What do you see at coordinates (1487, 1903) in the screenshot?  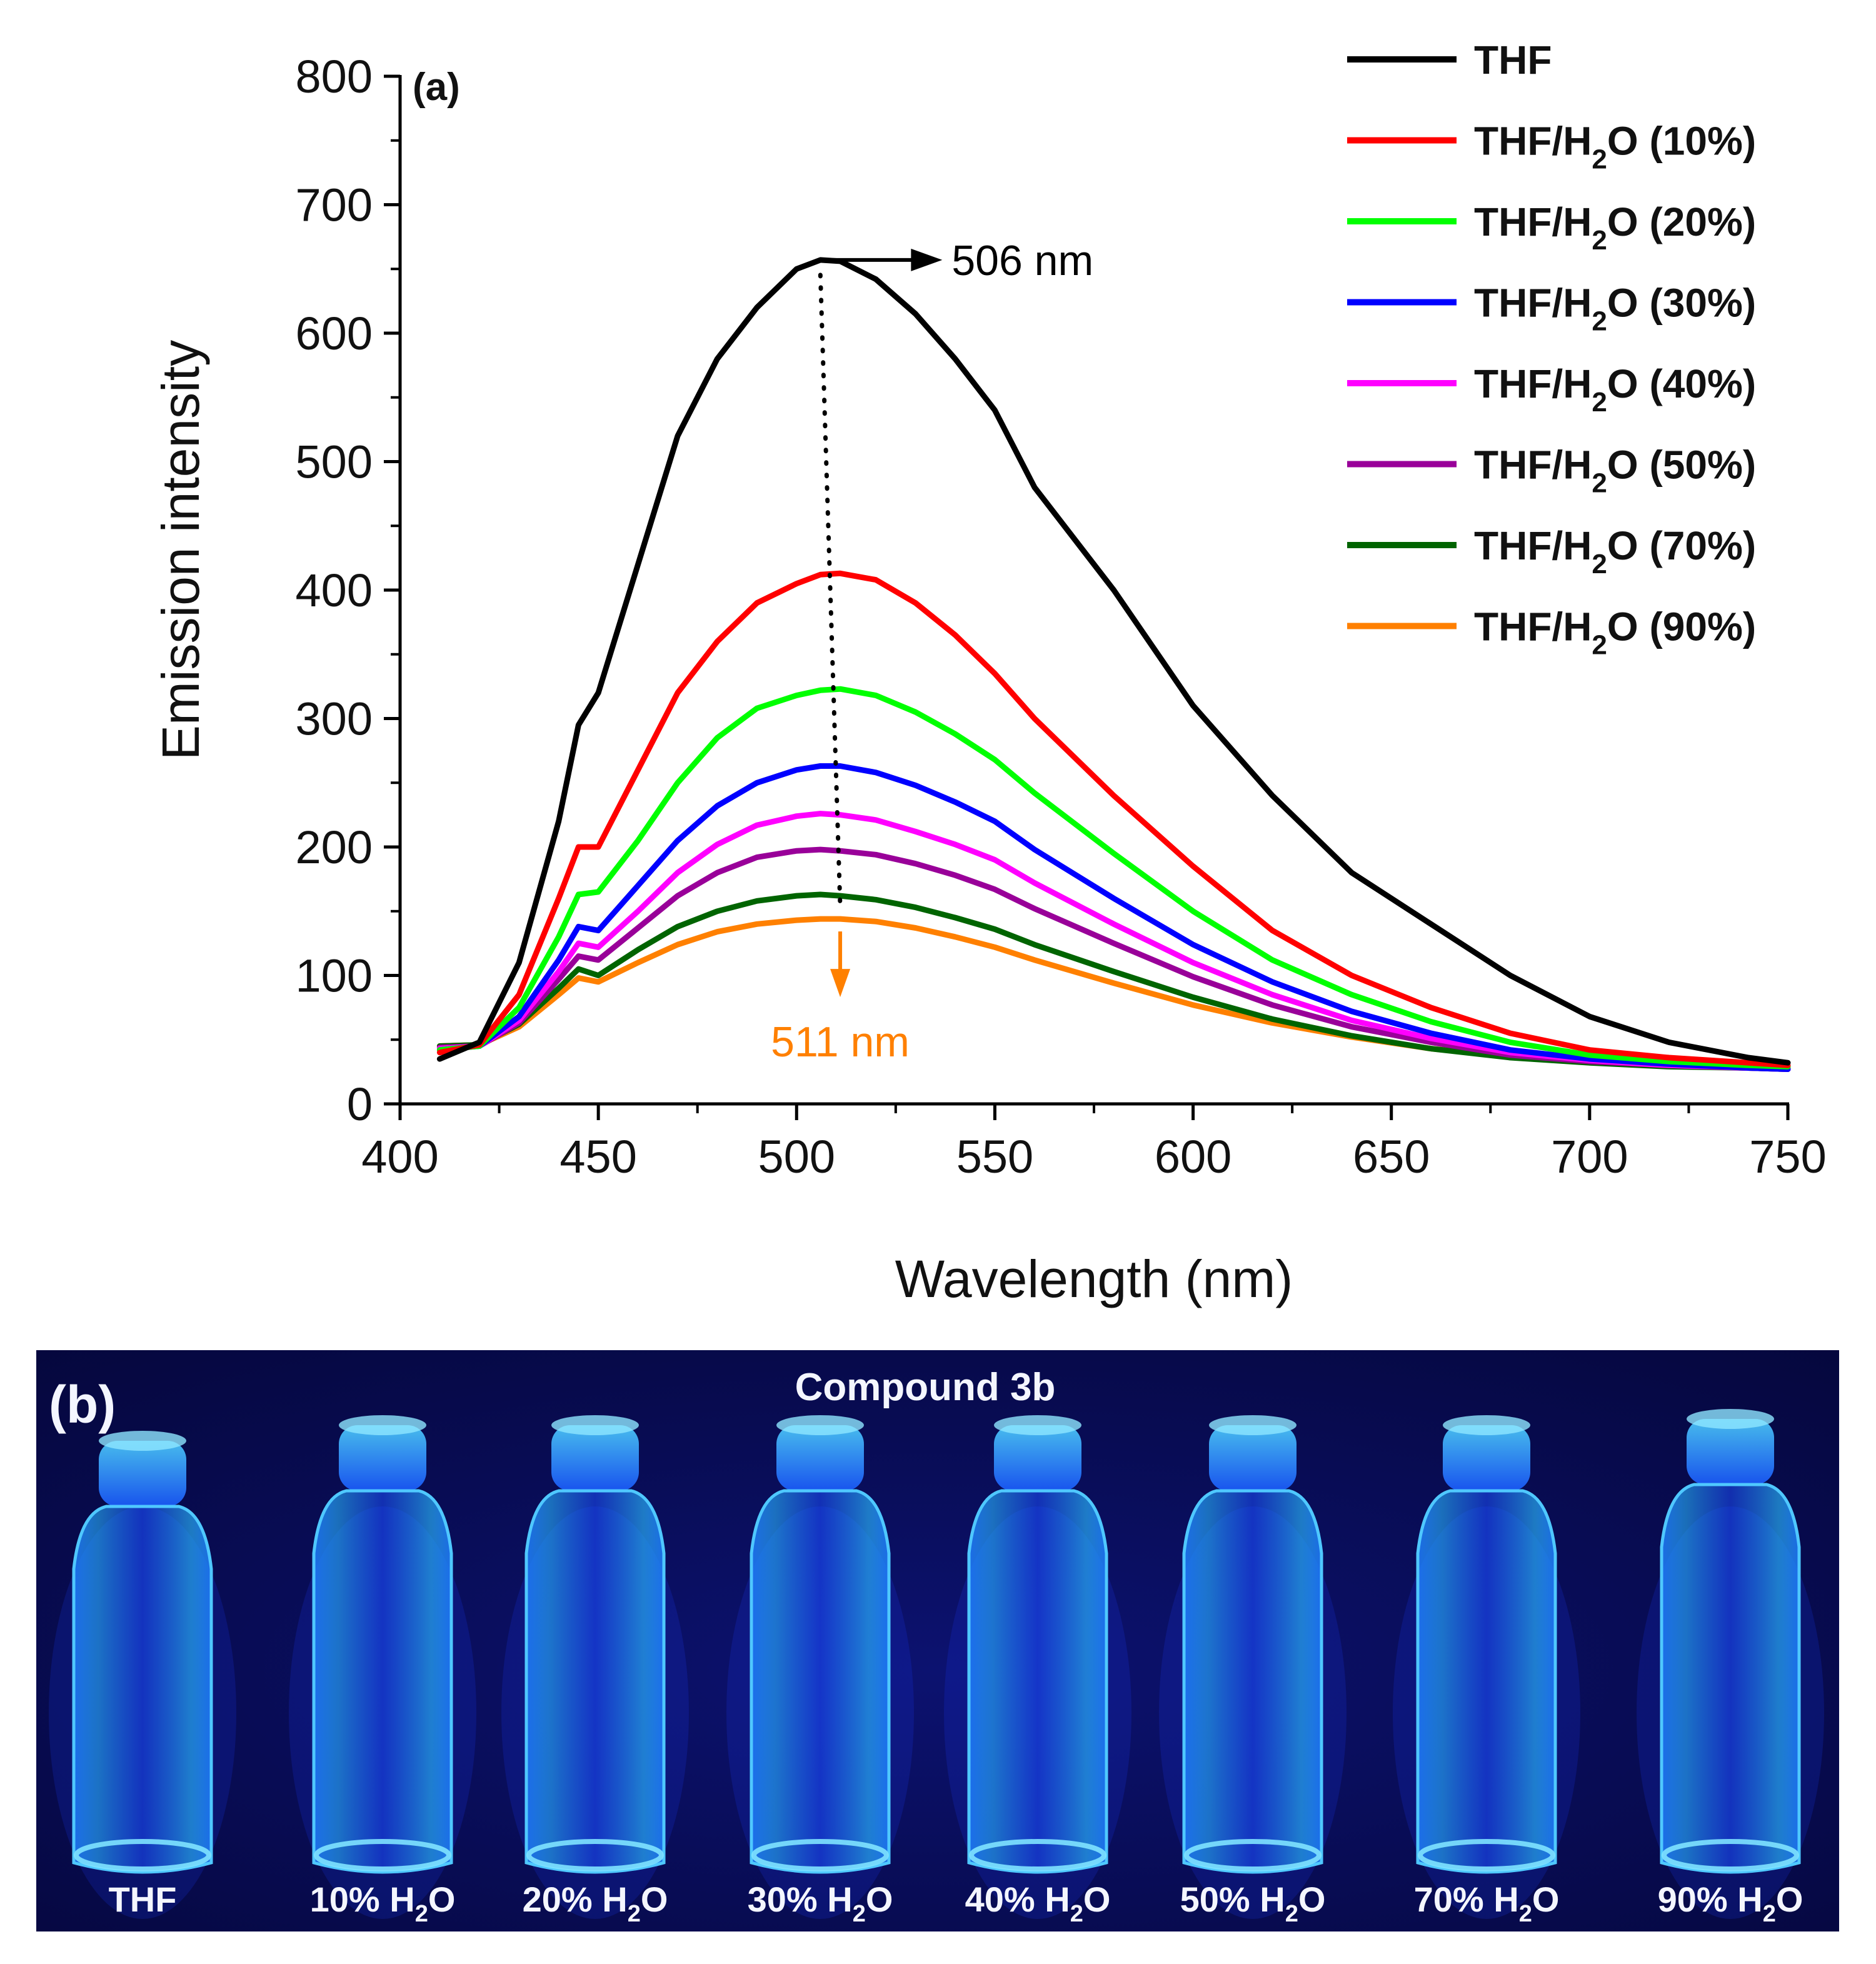 I see `vial-label: 70% H2O` at bounding box center [1487, 1903].